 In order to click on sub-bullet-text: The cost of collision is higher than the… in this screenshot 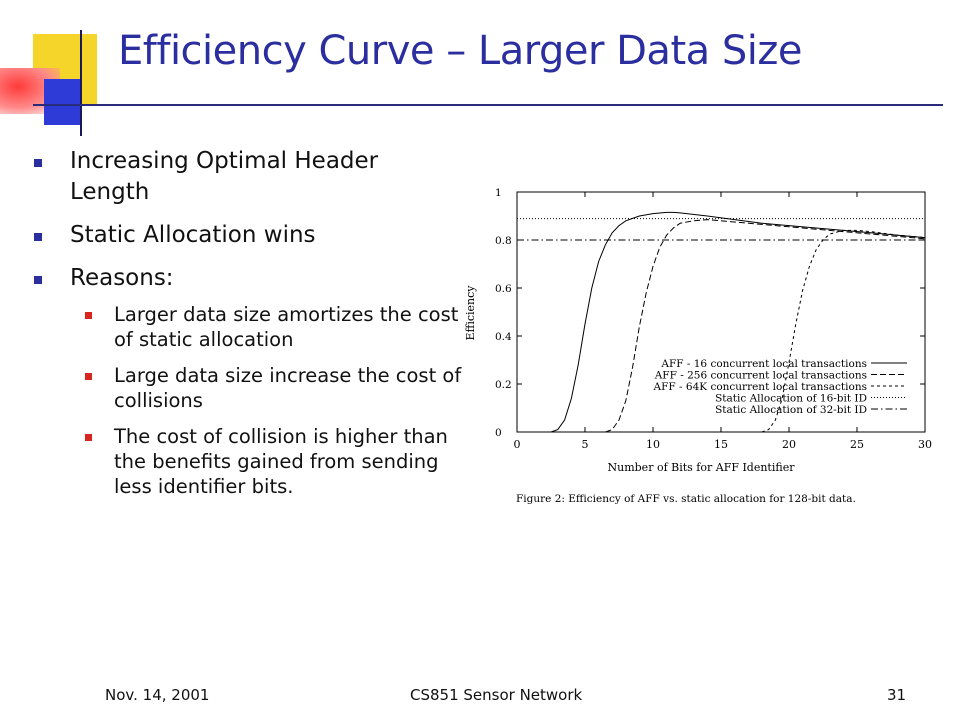, I will do `click(281, 461)`.